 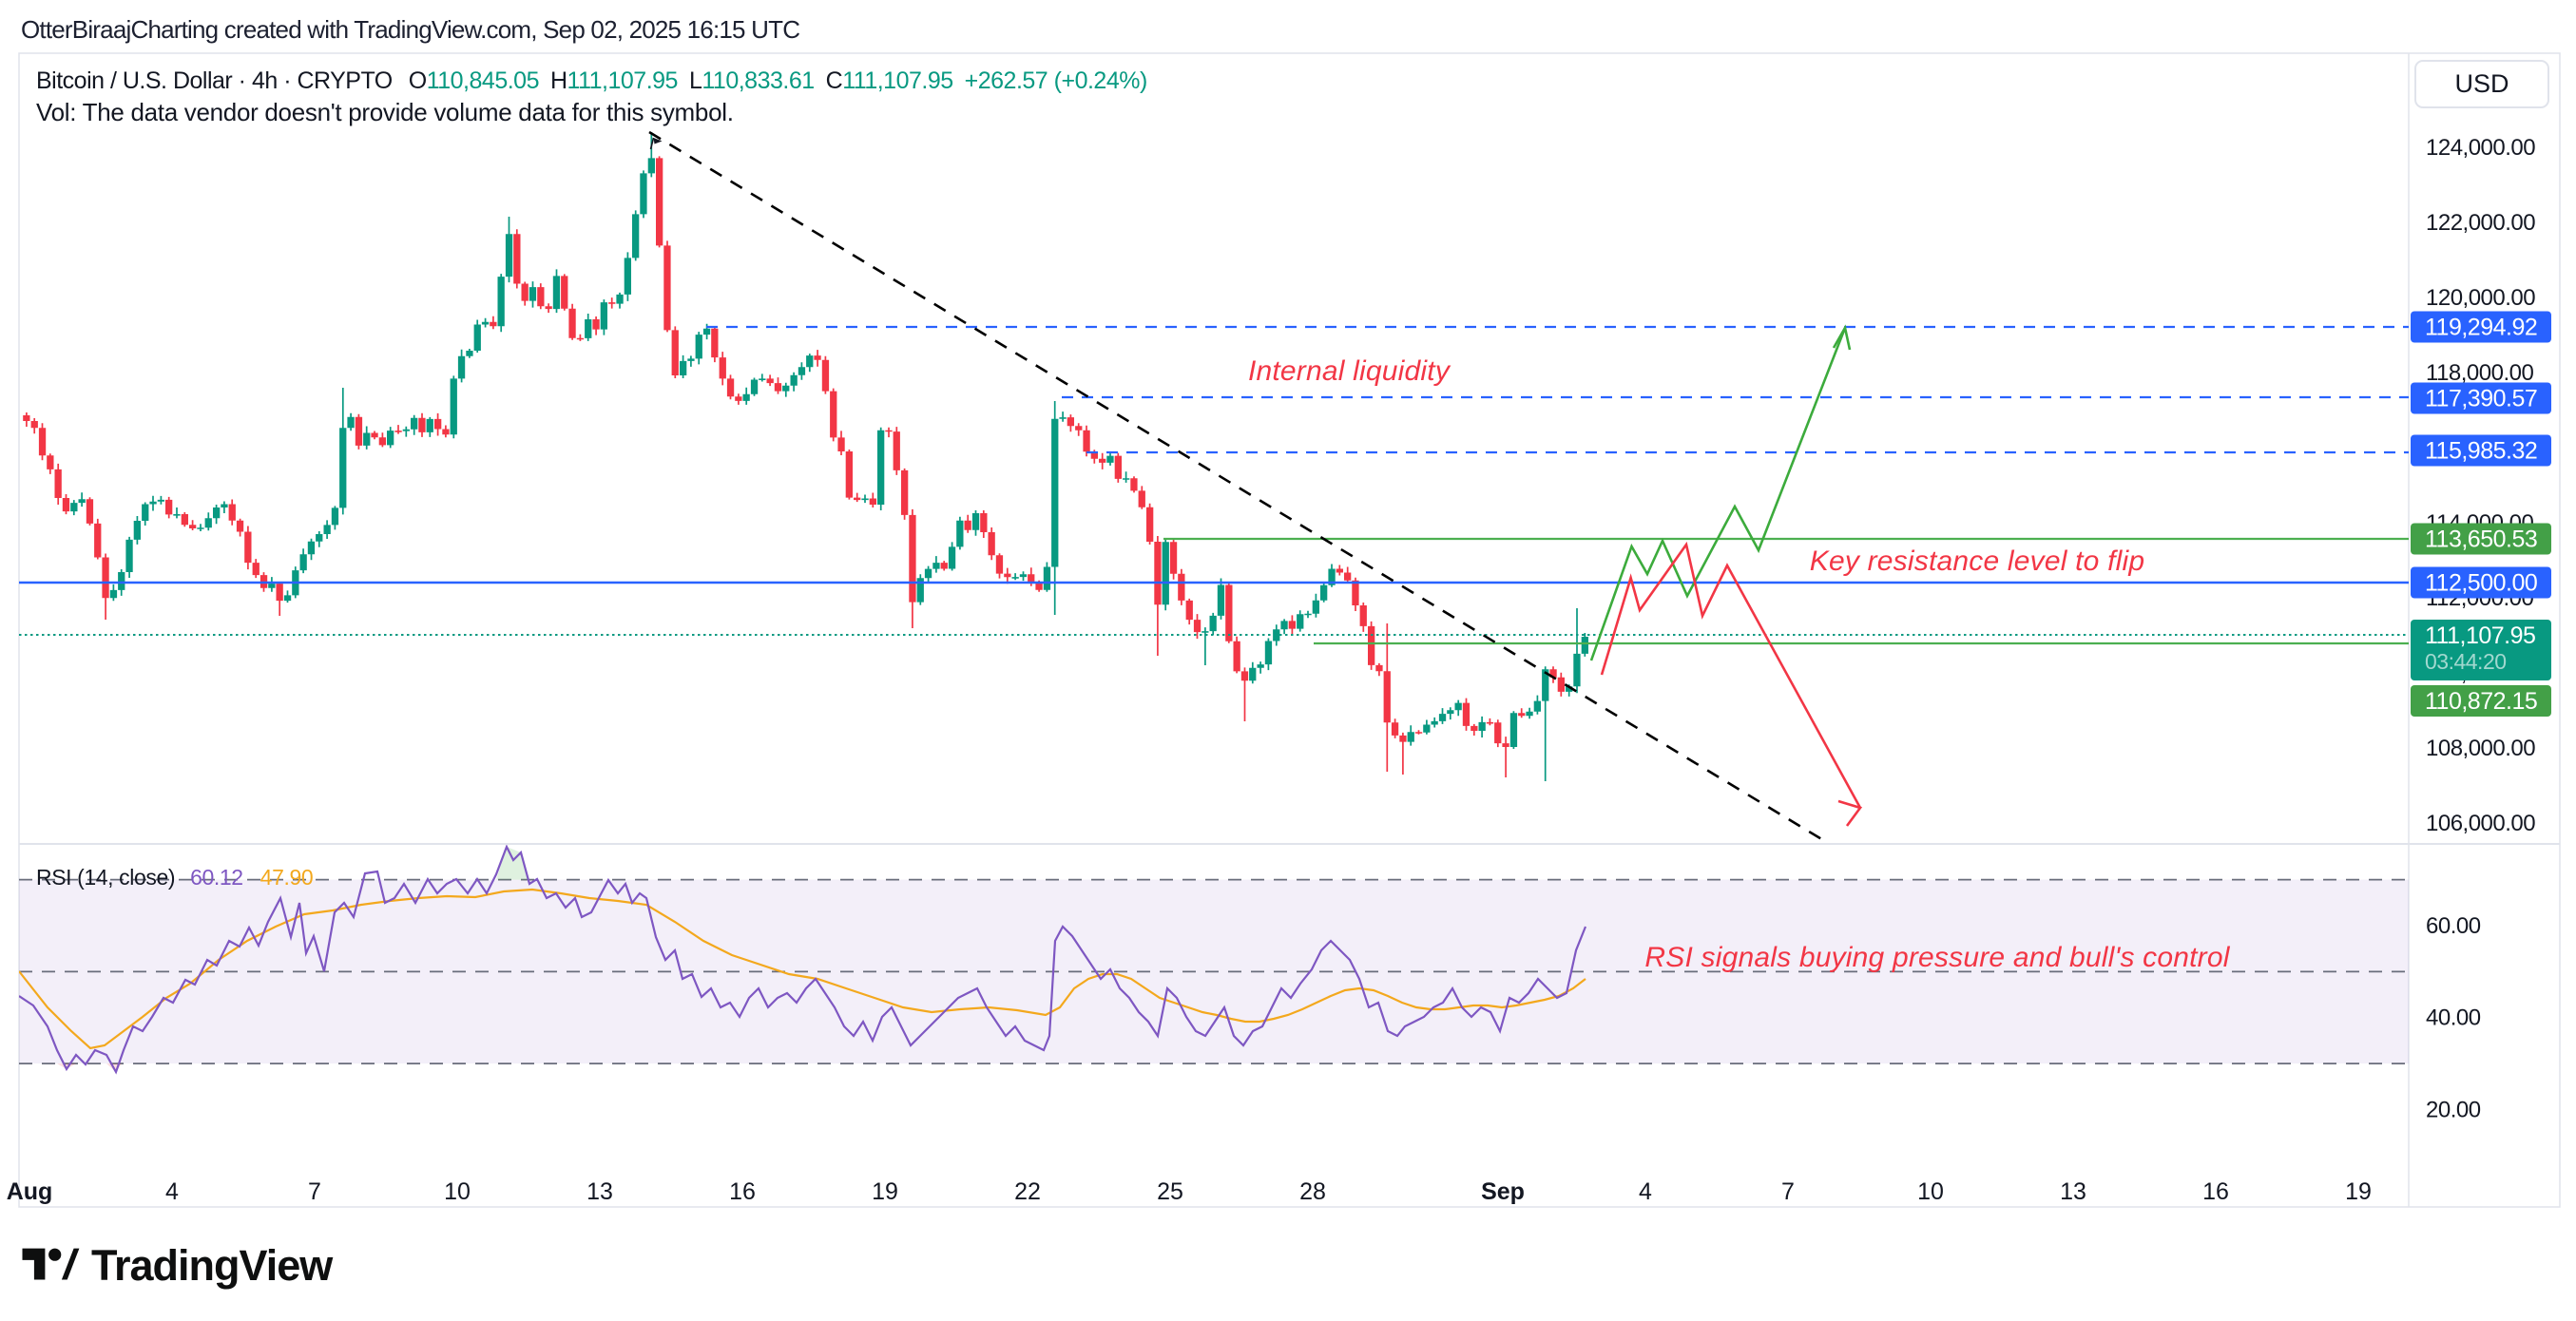 I want to click on svg-text: 108,000.00, so click(x=2481, y=748).